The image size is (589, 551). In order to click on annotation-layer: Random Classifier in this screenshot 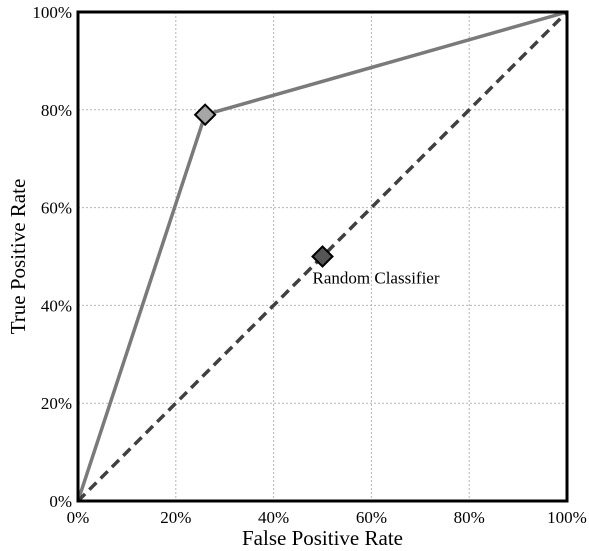, I will do `click(376, 278)`.